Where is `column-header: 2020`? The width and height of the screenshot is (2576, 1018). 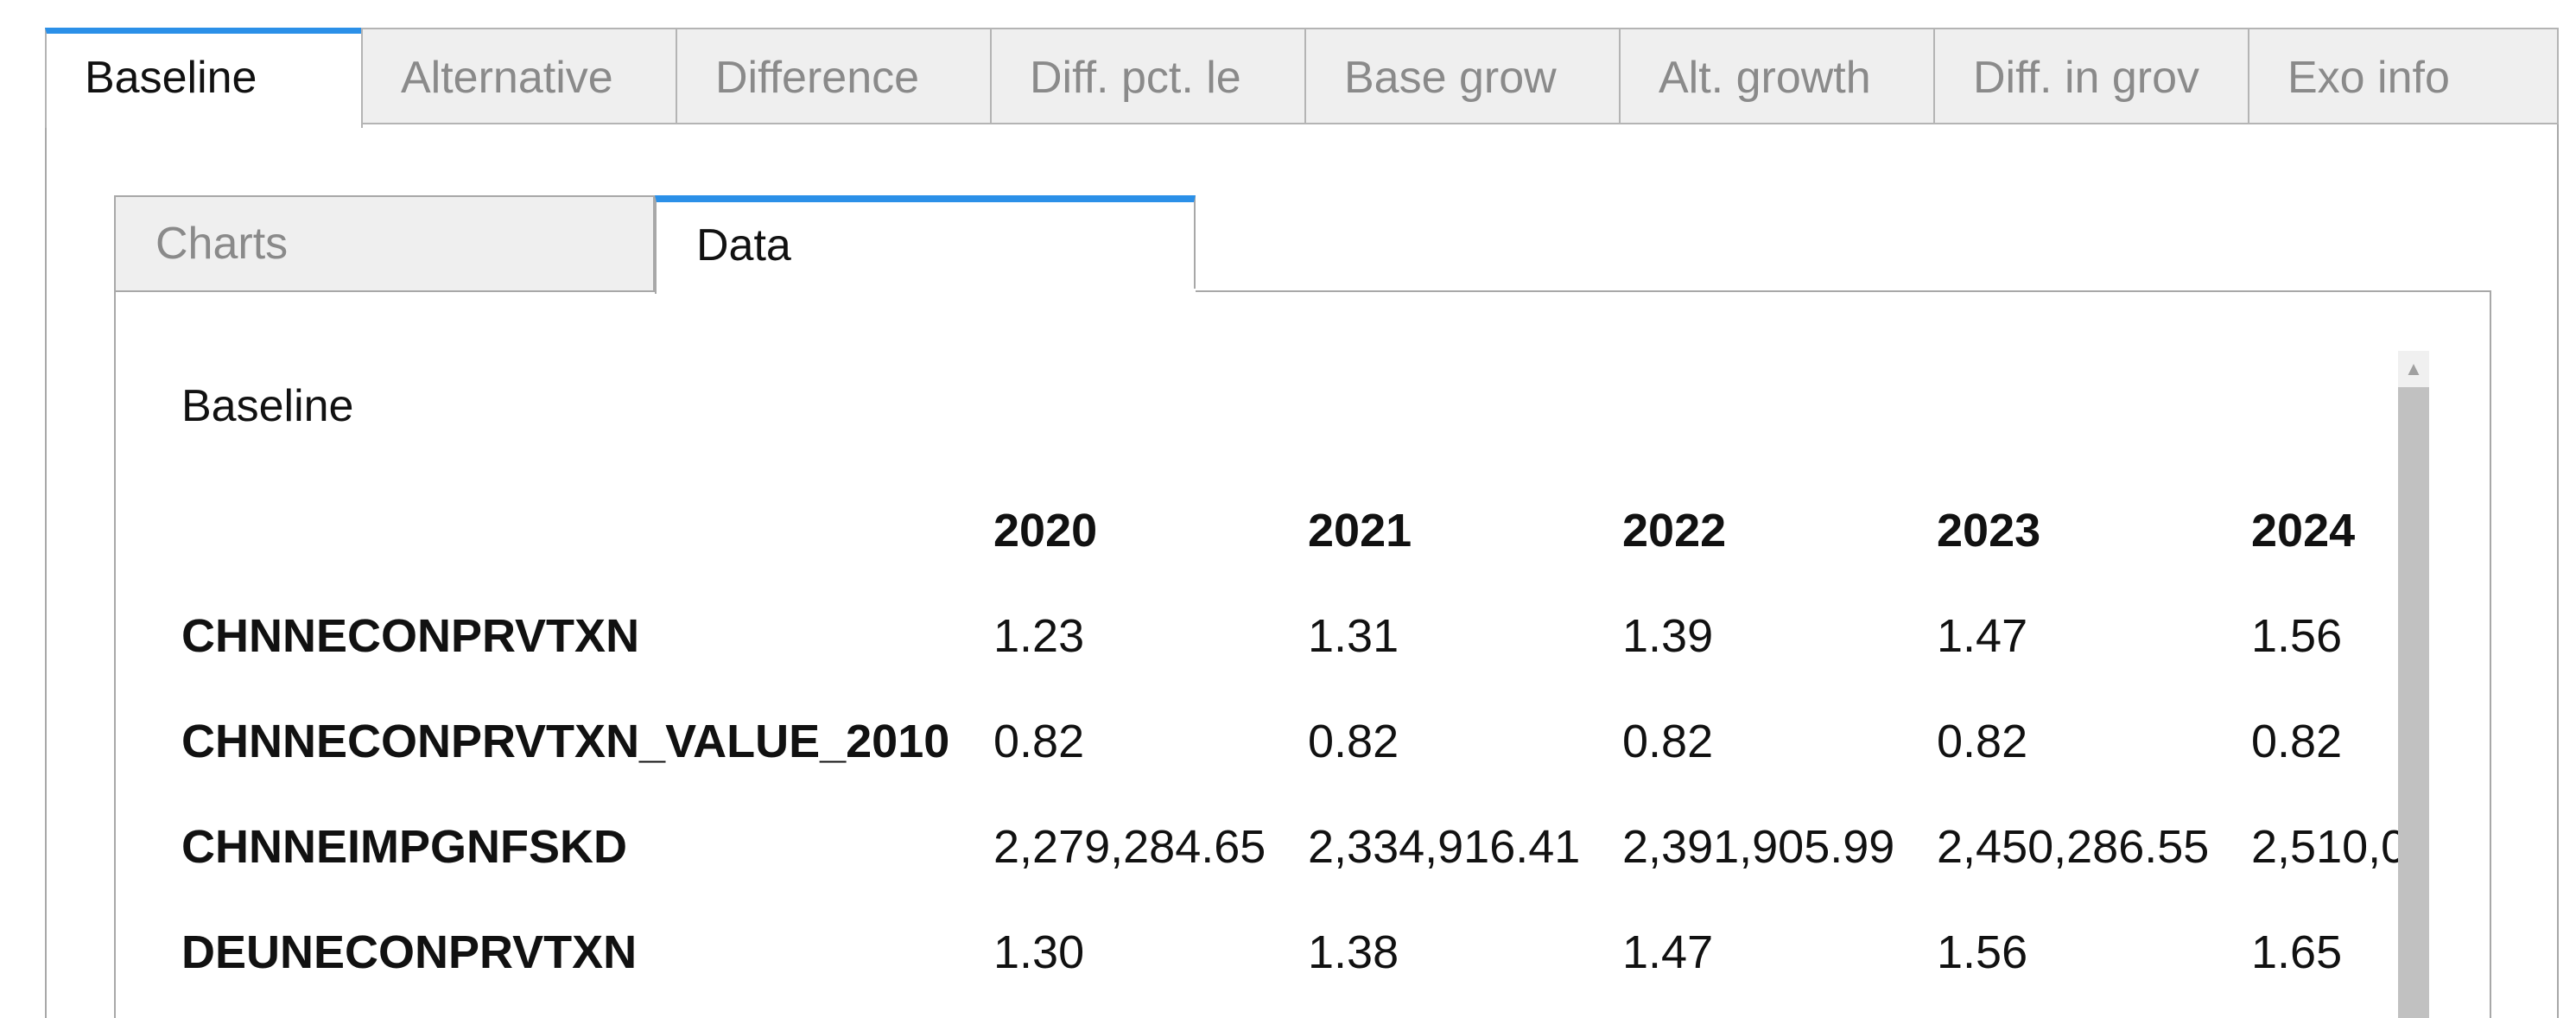 column-header: 2020 is located at coordinates (1045, 531).